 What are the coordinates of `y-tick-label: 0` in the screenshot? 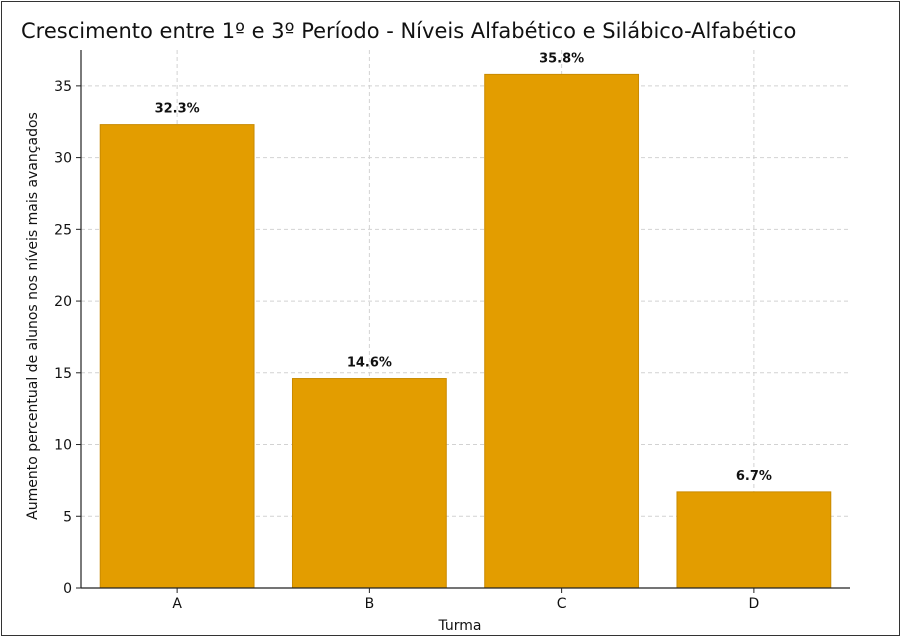 It's located at (67, 589).